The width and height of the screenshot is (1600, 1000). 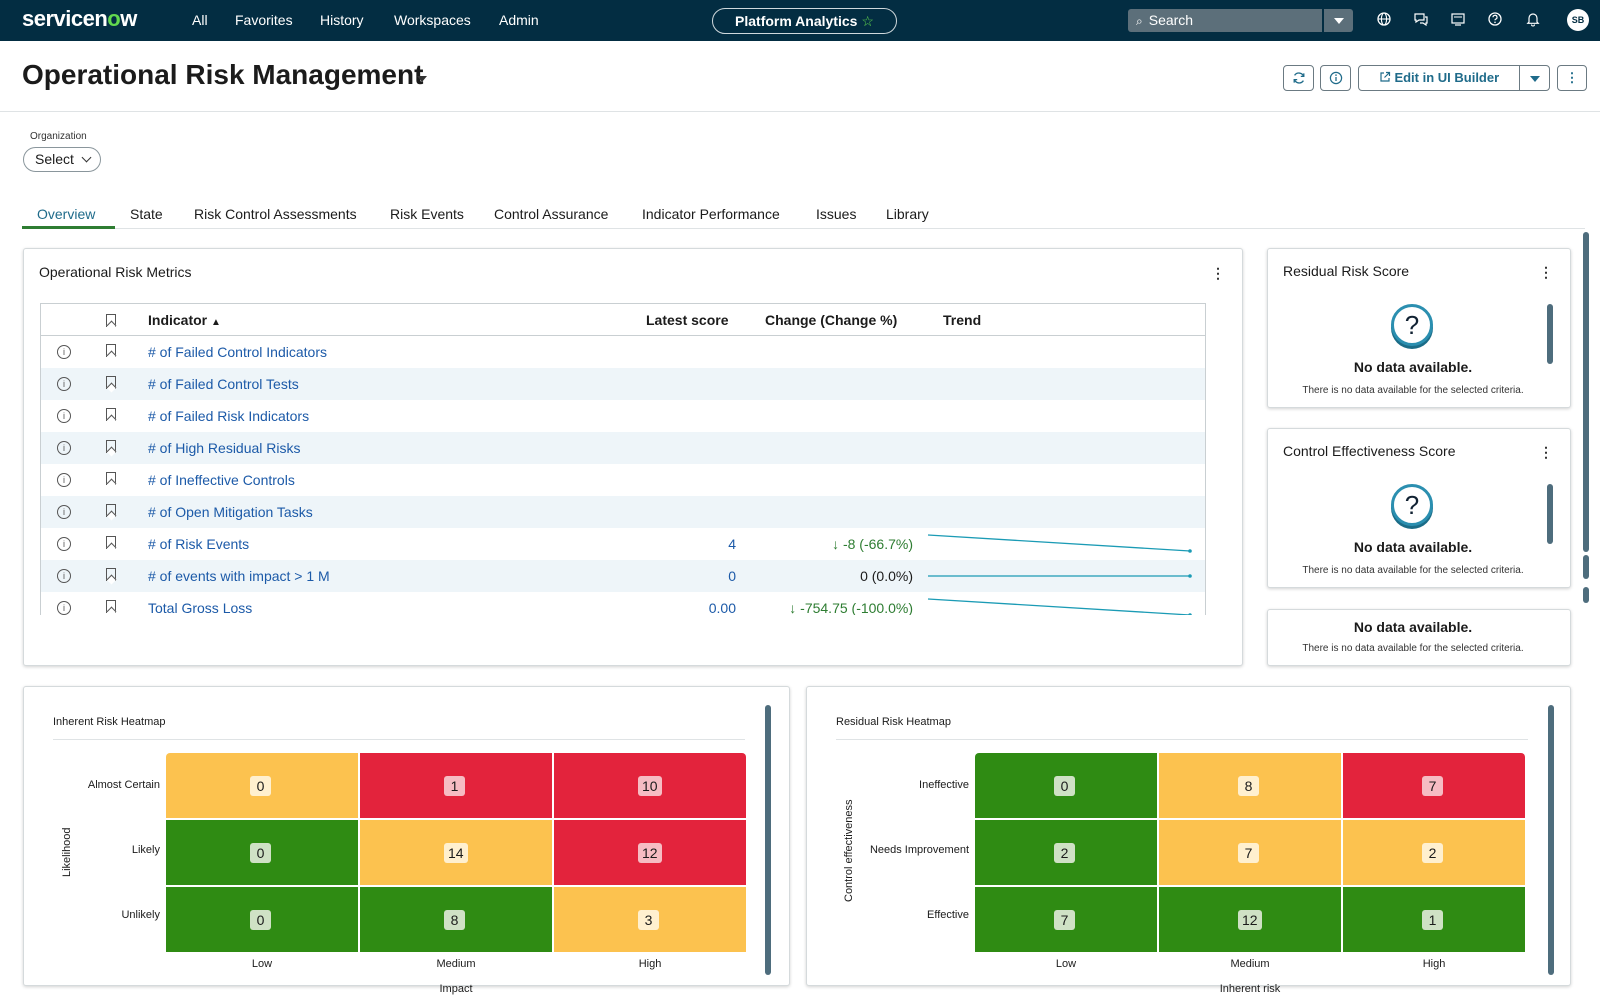 What do you see at coordinates (342, 20) in the screenshot?
I see `nav-history: History` at bounding box center [342, 20].